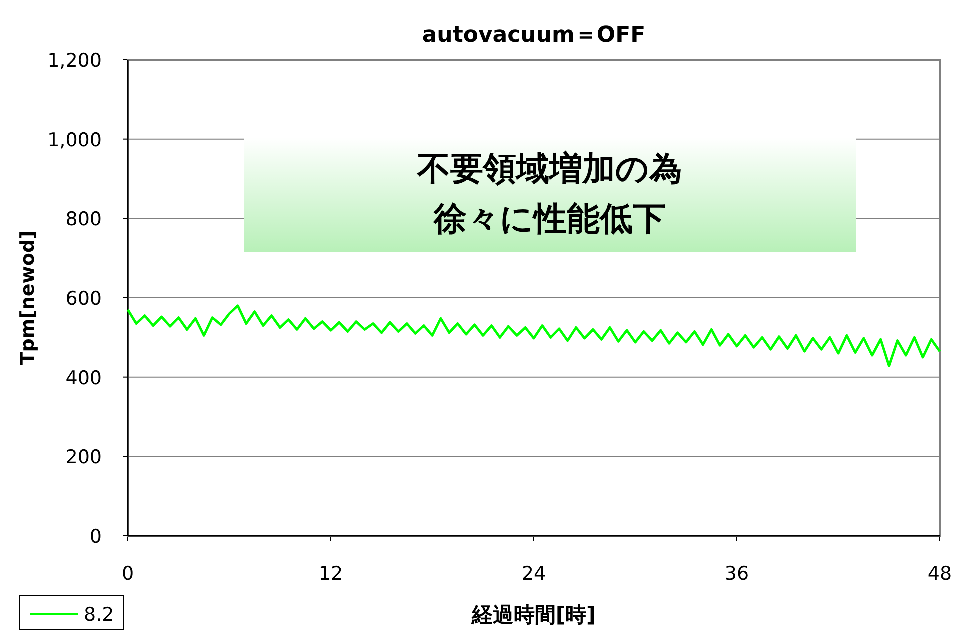 The image size is (970, 632). Describe the element at coordinates (128, 574) in the screenshot. I see `x-tick-label: 0` at that location.